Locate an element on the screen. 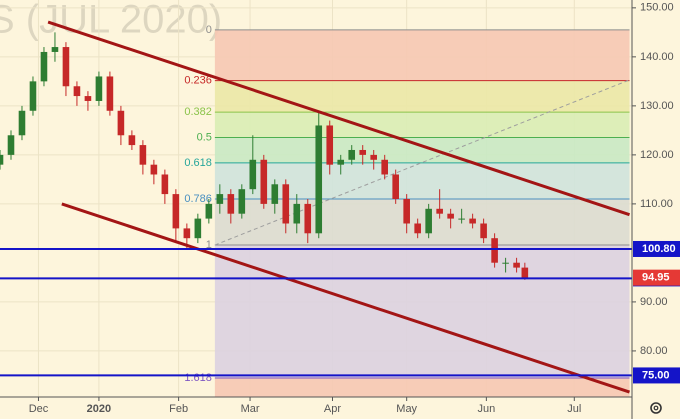  x-tick-label: Dec is located at coordinates (39, 409).